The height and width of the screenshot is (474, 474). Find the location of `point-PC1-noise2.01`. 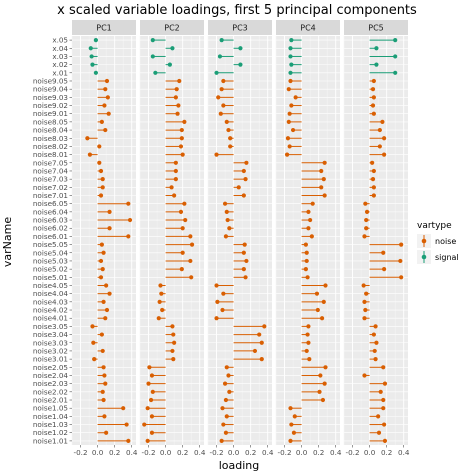

point-PC1-noise2.01 is located at coordinates (103, 400).